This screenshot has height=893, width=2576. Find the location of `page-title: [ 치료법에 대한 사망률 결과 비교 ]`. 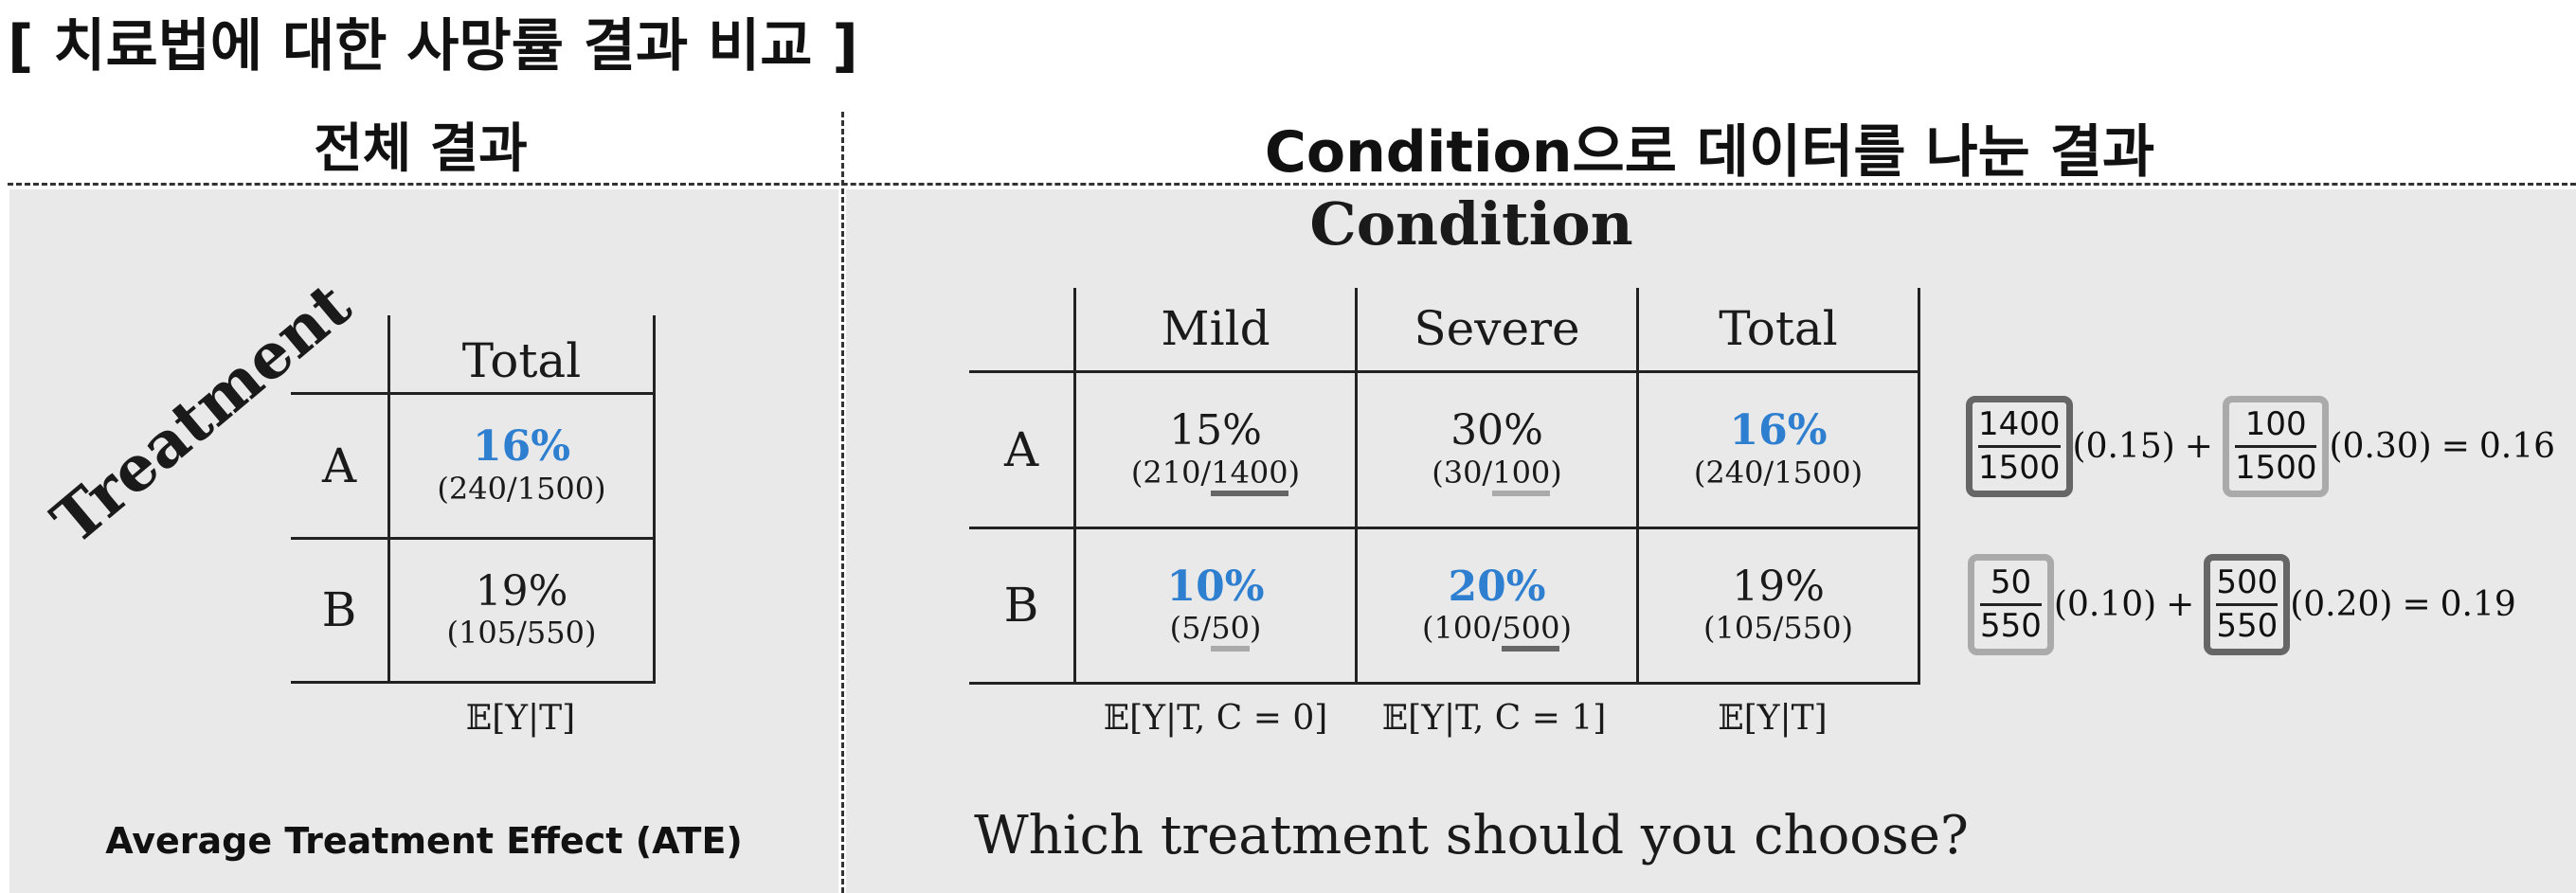

page-title: [ 치료법에 대한 사망률 결과 비교 ] is located at coordinates (433, 46).